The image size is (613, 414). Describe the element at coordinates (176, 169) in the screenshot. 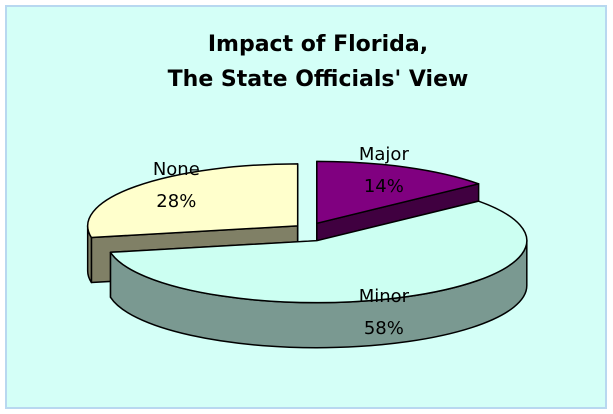

I see `slice-label: None` at that location.